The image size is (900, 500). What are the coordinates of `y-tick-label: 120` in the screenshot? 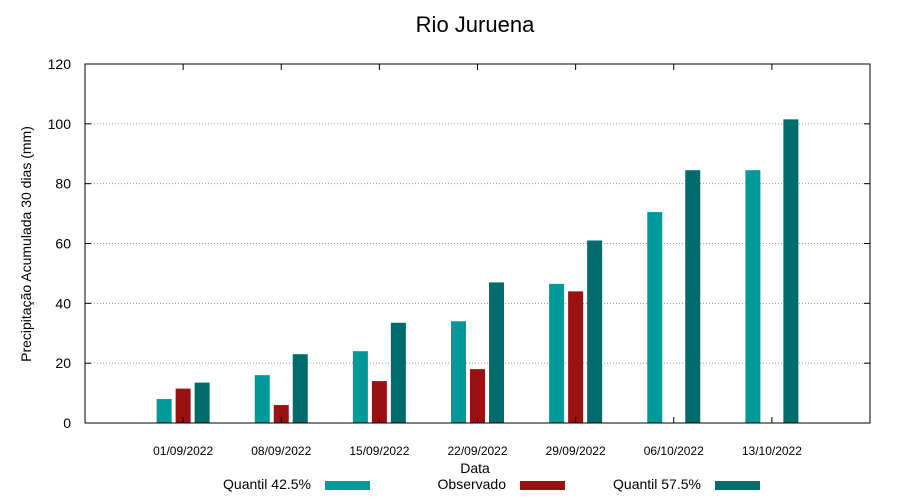 It's located at (60, 64).